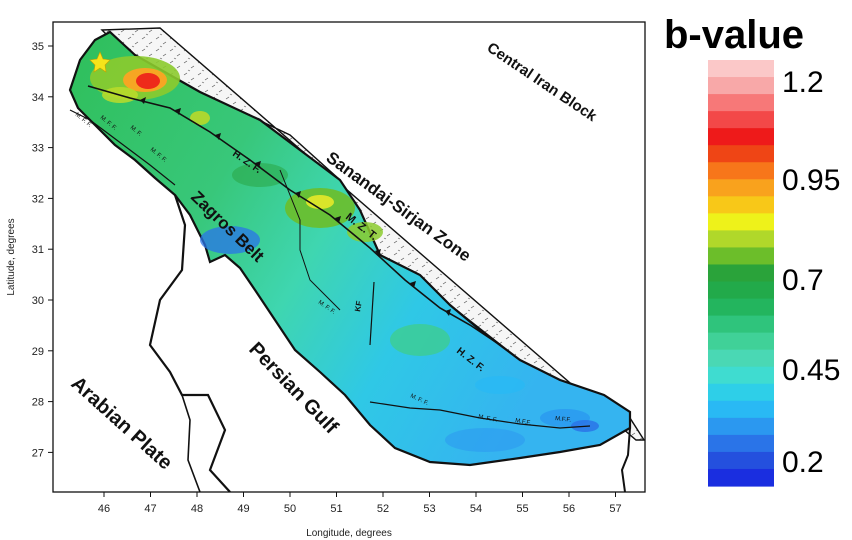  What do you see at coordinates (542, 82) in the screenshot?
I see `central-iran-block-label: Central Iran Block` at bounding box center [542, 82].